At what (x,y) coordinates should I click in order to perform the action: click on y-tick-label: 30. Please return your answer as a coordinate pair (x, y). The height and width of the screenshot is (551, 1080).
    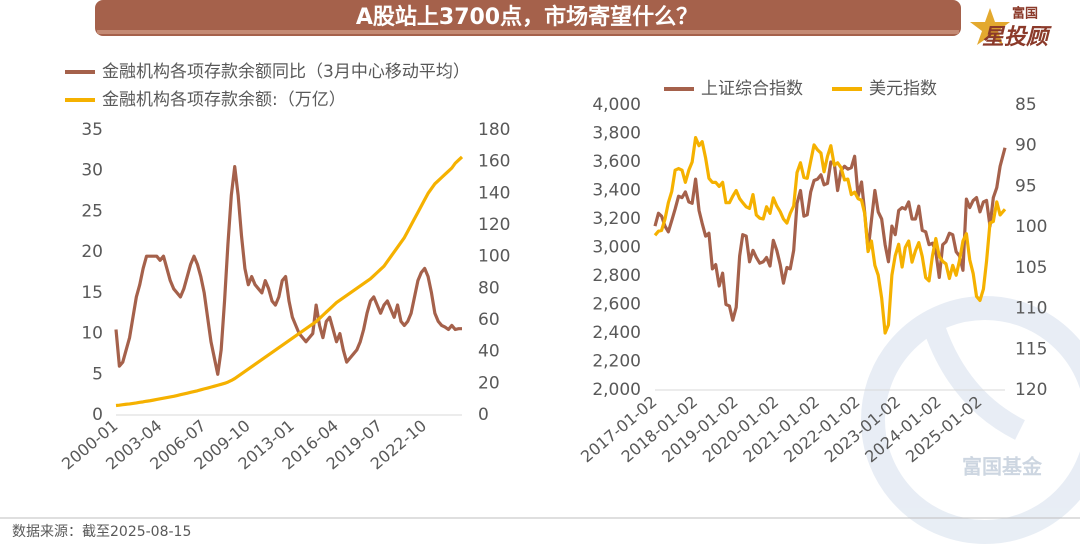
    Looking at the image, I should click on (92, 171).